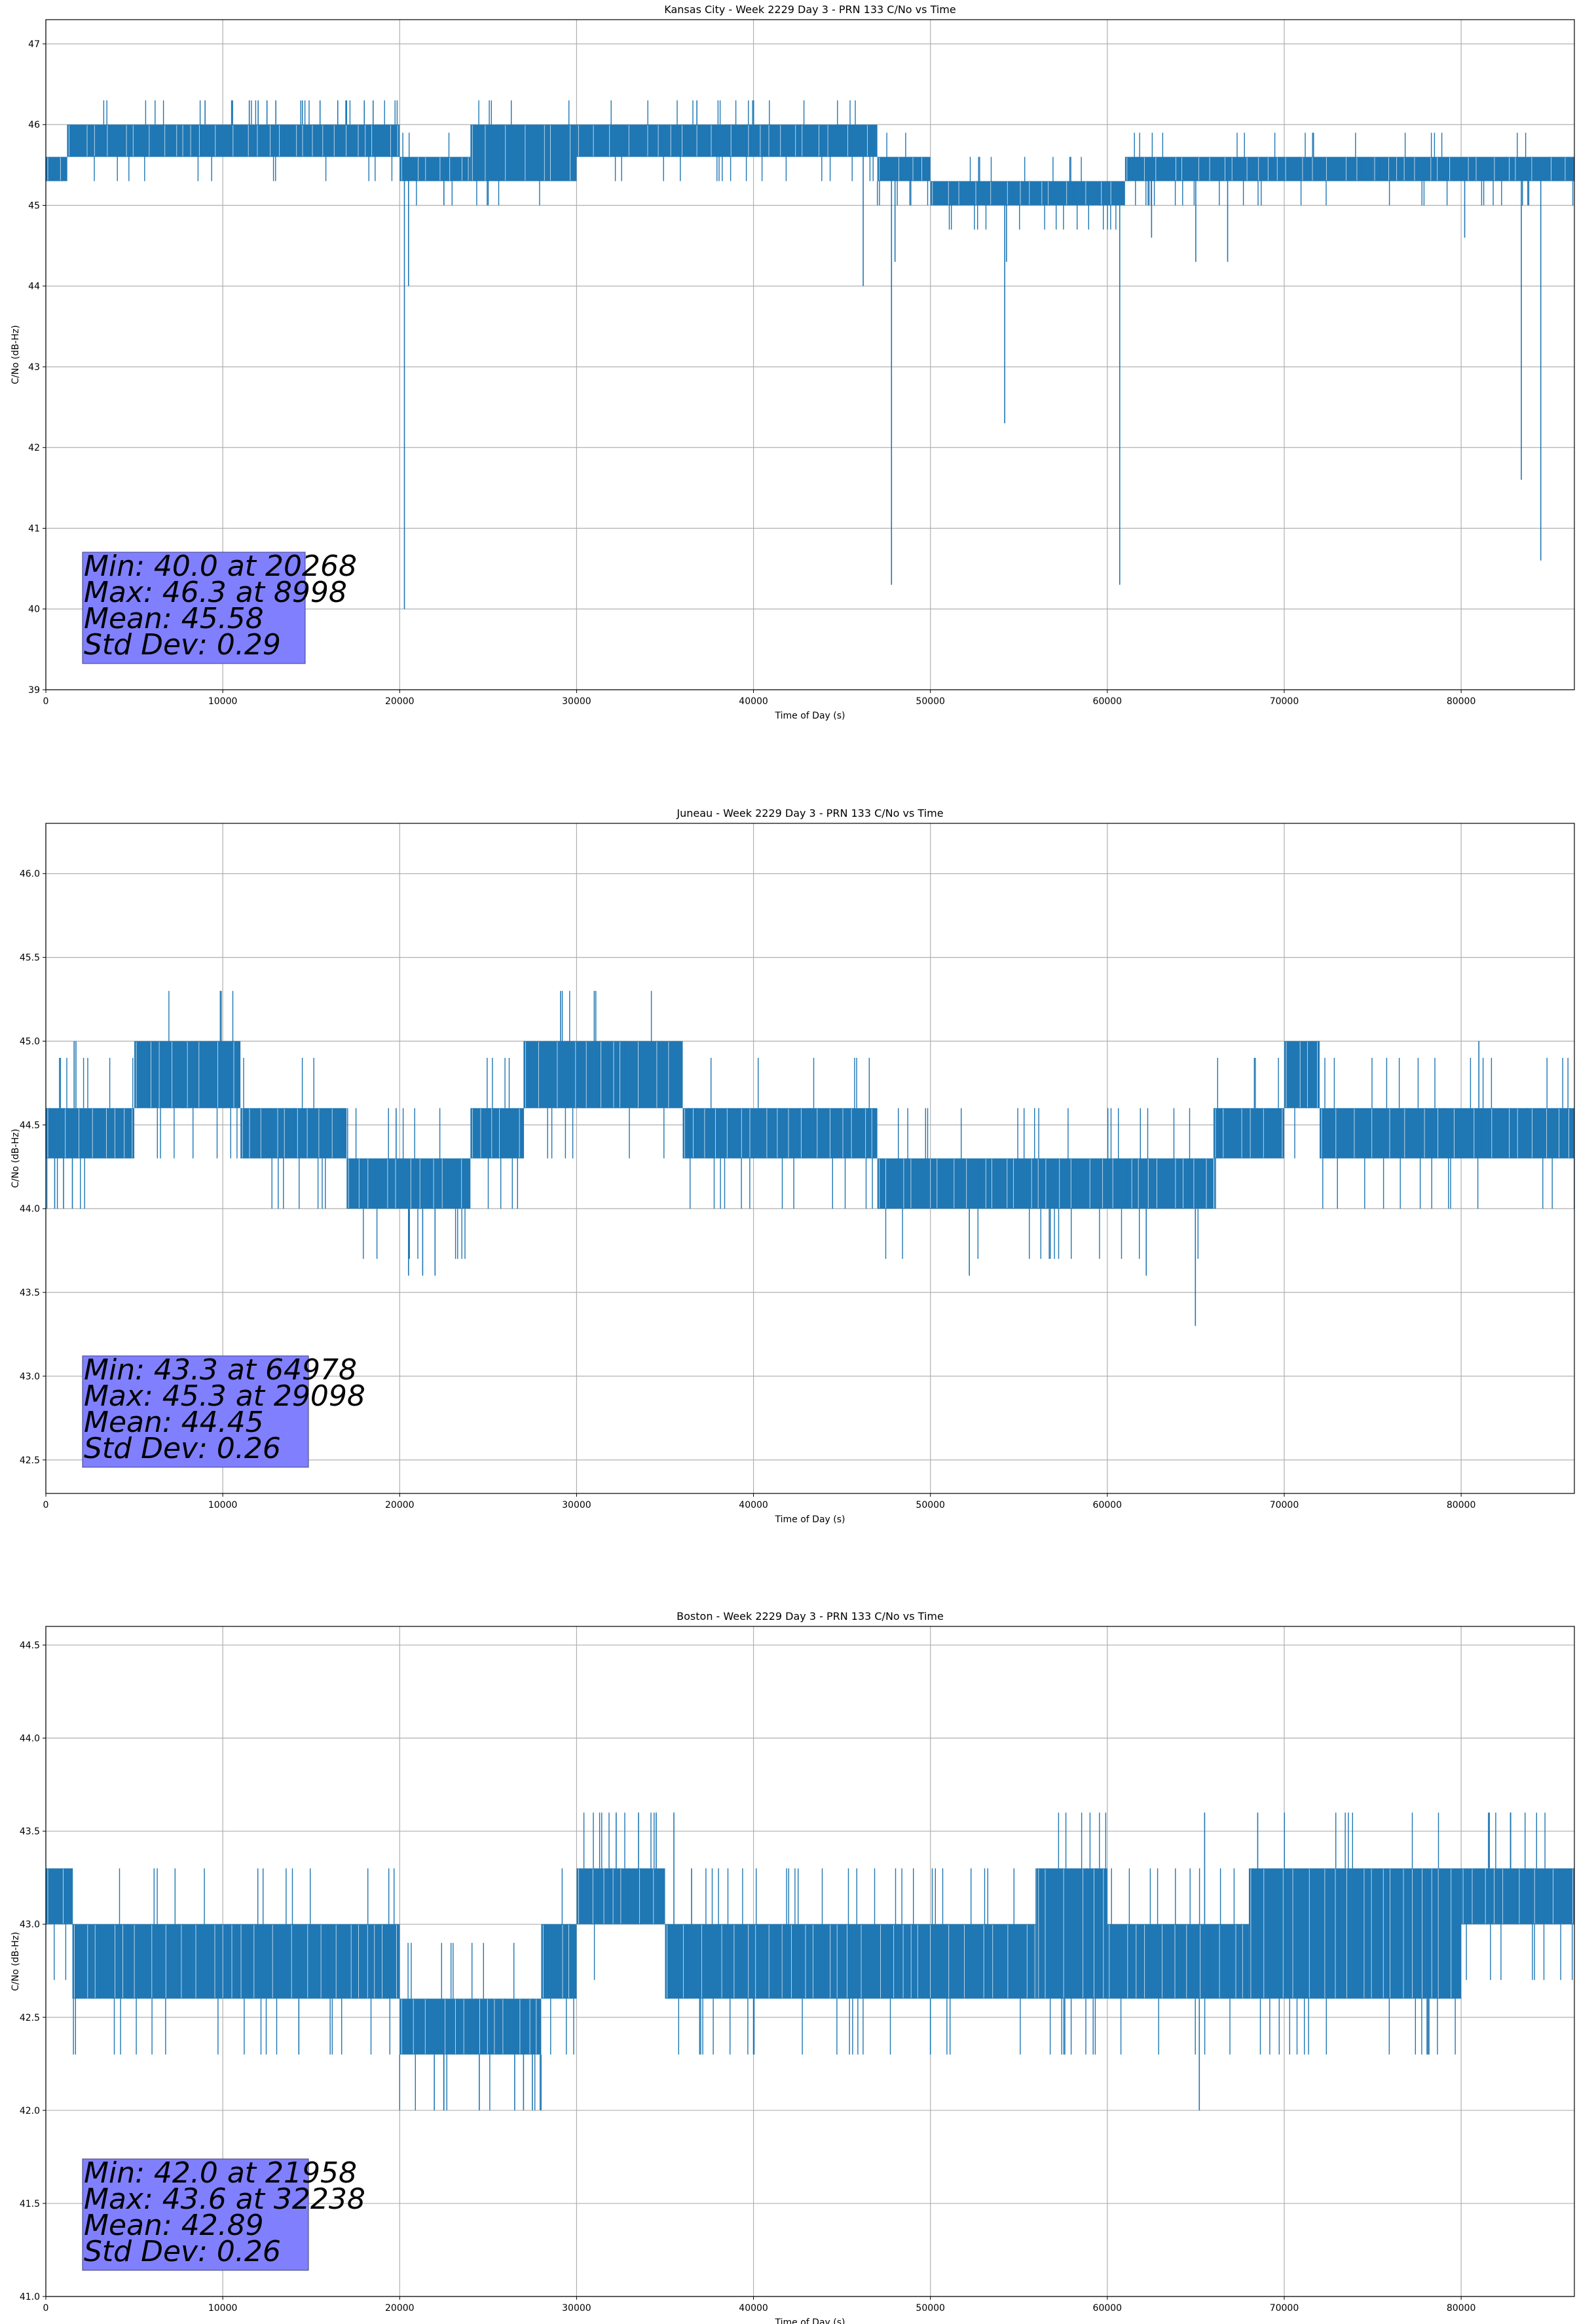  What do you see at coordinates (34, 367) in the screenshot?
I see `y-tick-label: 43` at bounding box center [34, 367].